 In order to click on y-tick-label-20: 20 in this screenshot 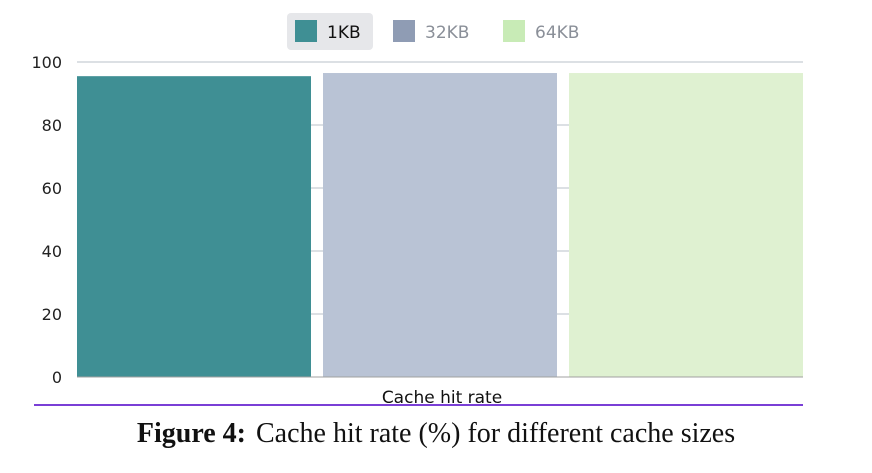, I will do `click(52, 314)`.